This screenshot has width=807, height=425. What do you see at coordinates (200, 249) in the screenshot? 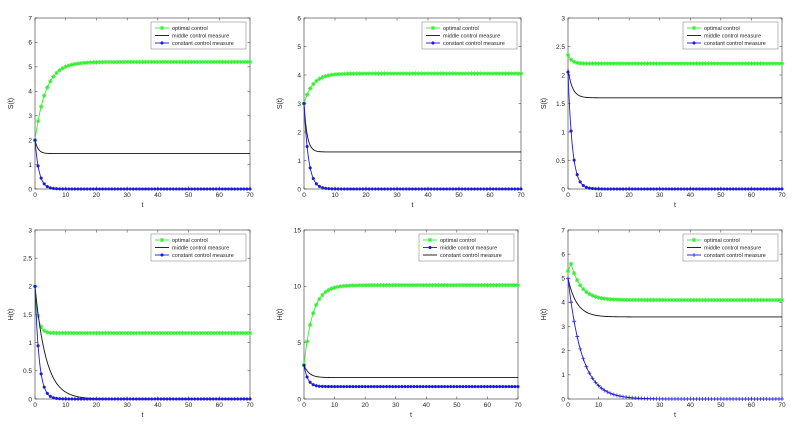
I see `legend-label: middle control measure` at bounding box center [200, 249].